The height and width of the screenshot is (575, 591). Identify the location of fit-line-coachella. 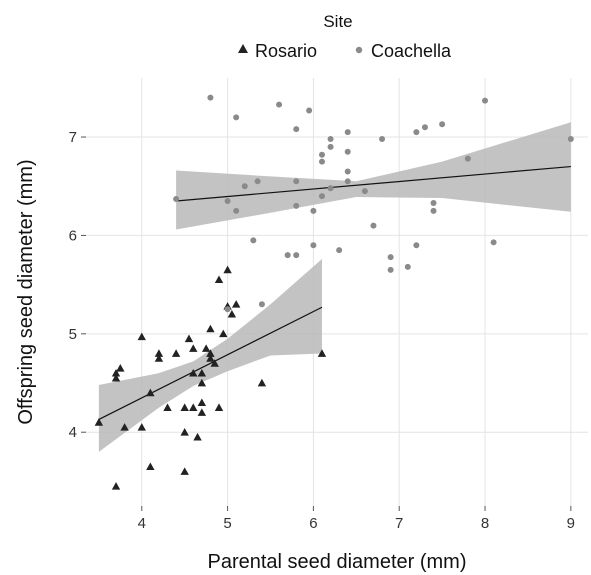
(373, 183).